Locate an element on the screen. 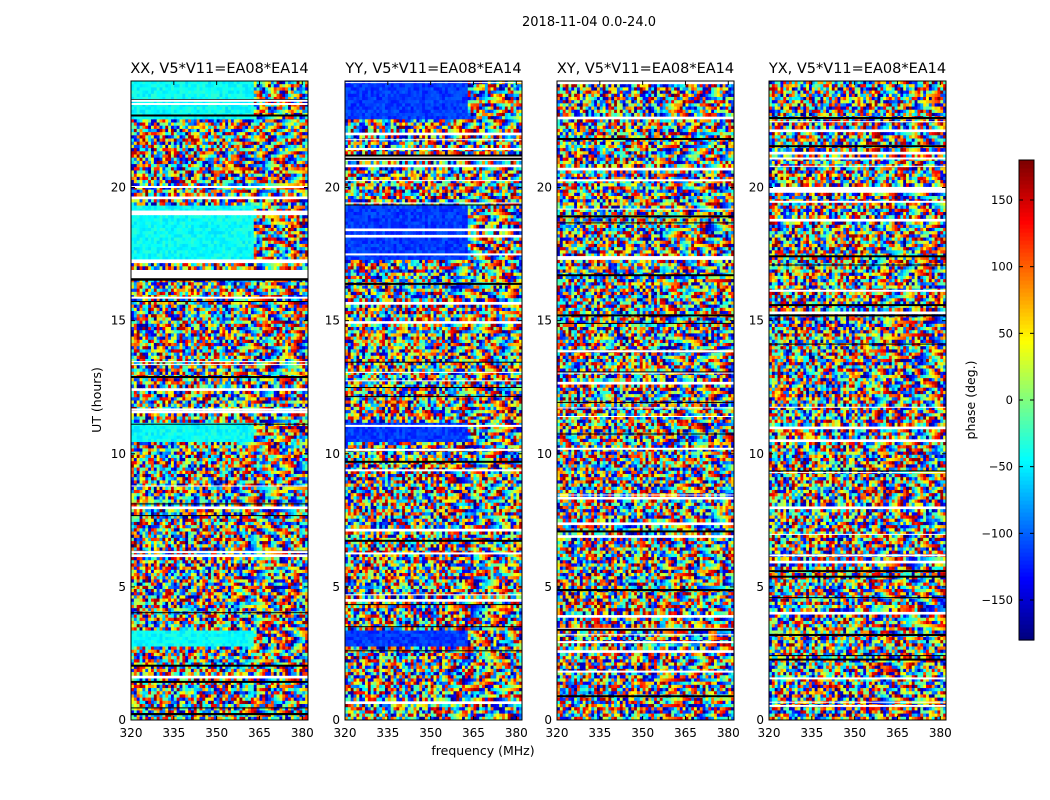 Image resolution: width=1050 pixels, height=800 pixels. colorbar-tick-label: −100 is located at coordinates (997, 533).